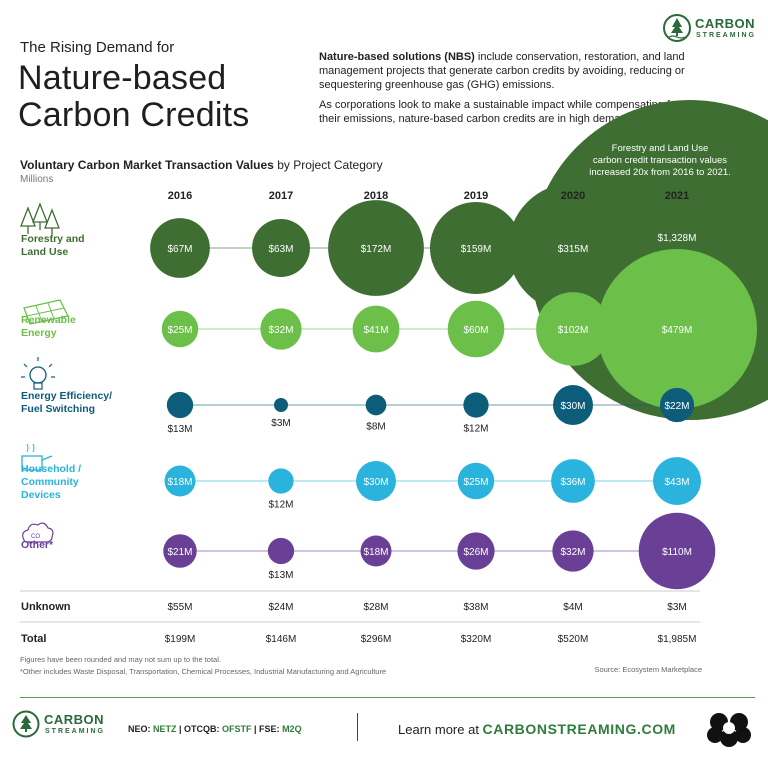 This screenshot has height=768, width=768. Describe the element at coordinates (46, 607) in the screenshot. I see `unknown-row-label: Unknown` at that location.